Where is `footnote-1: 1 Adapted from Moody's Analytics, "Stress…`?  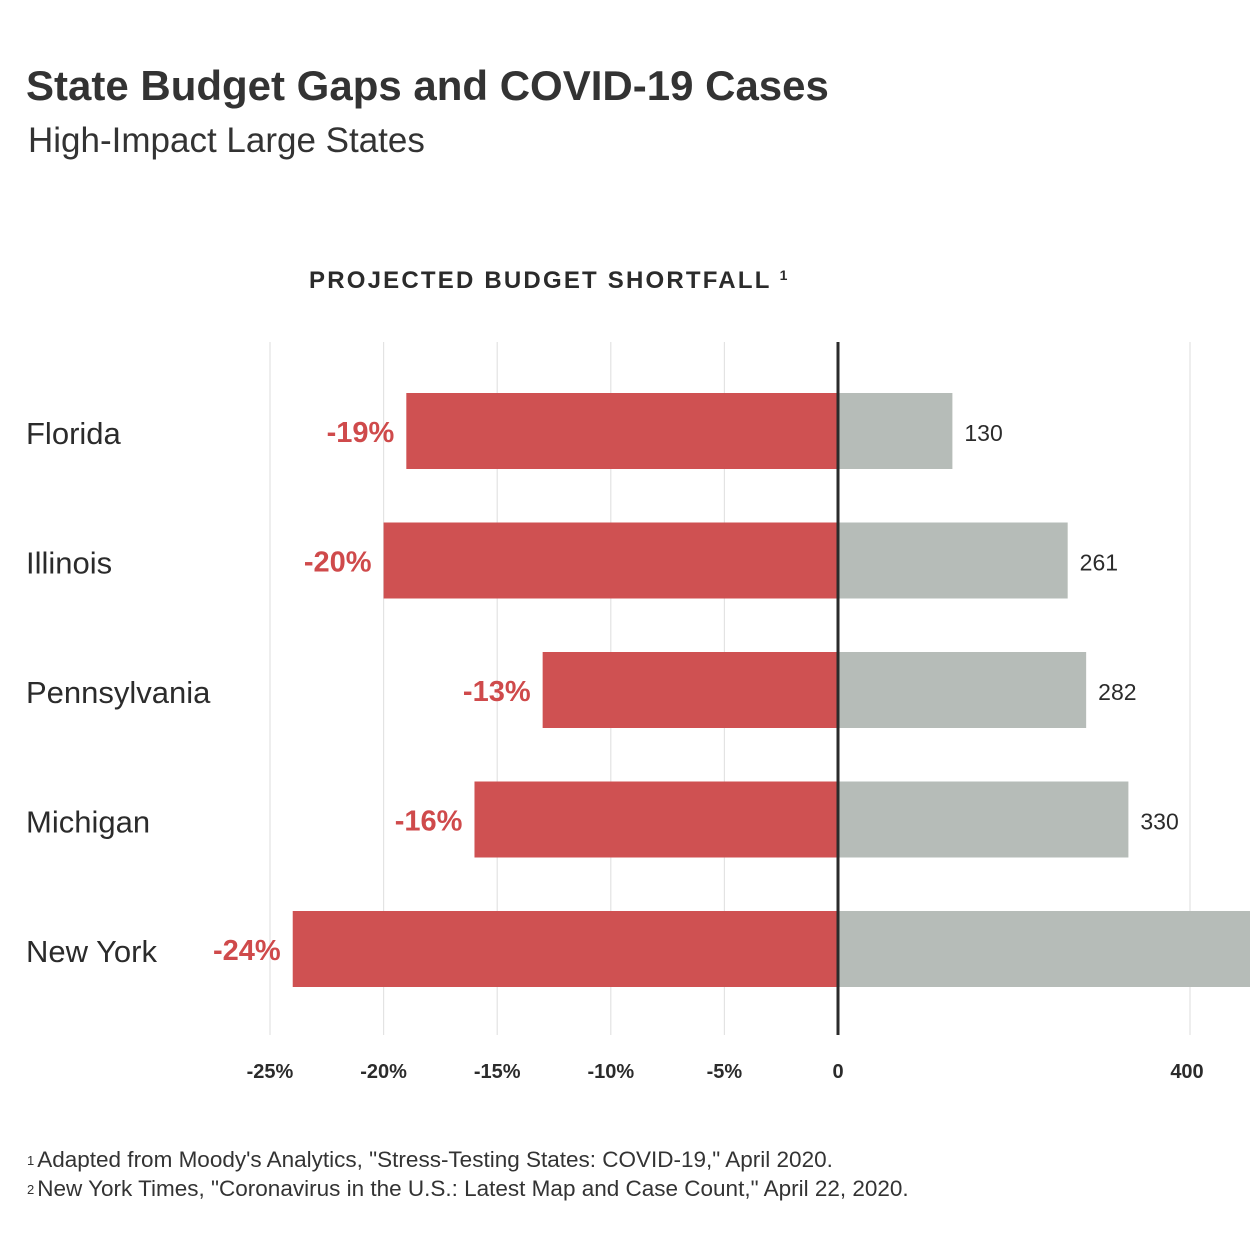
footnote-1: 1 Adapted from Moody's Analytics, "Stress… is located at coordinates (468, 1159).